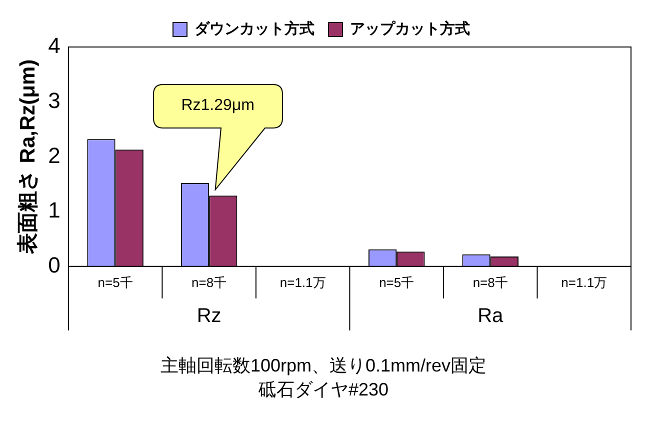 This screenshot has height=428, width=647. Describe the element at coordinates (254, 29) in the screenshot. I see `legend-label: ダウンカット方式` at that location.